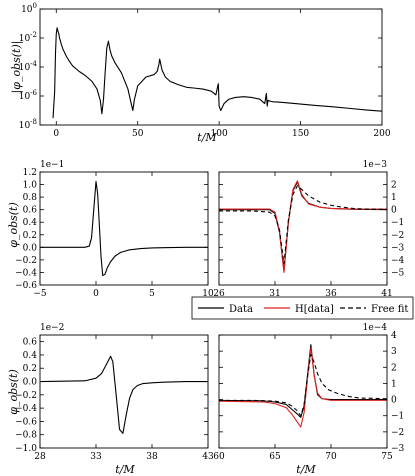 Image resolution: width=415 pixels, height=476 pixels. Describe the element at coordinates (28, 124) in the screenshot. I see `y-tick-label: 10⁻⁸` at that location.